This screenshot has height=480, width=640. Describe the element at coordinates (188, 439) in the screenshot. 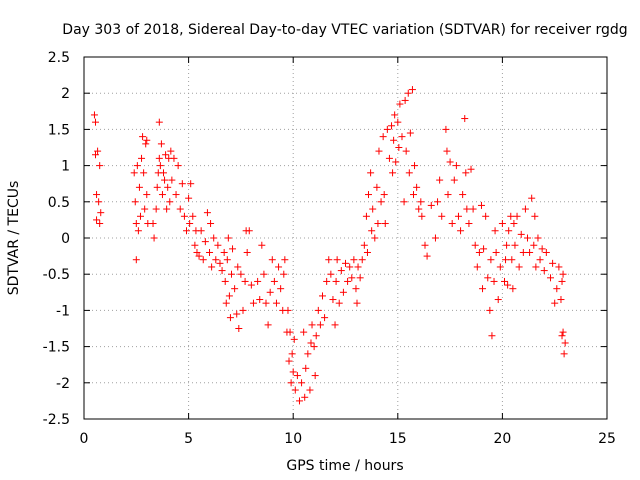

I see `x-tick-label: 5` at that location.